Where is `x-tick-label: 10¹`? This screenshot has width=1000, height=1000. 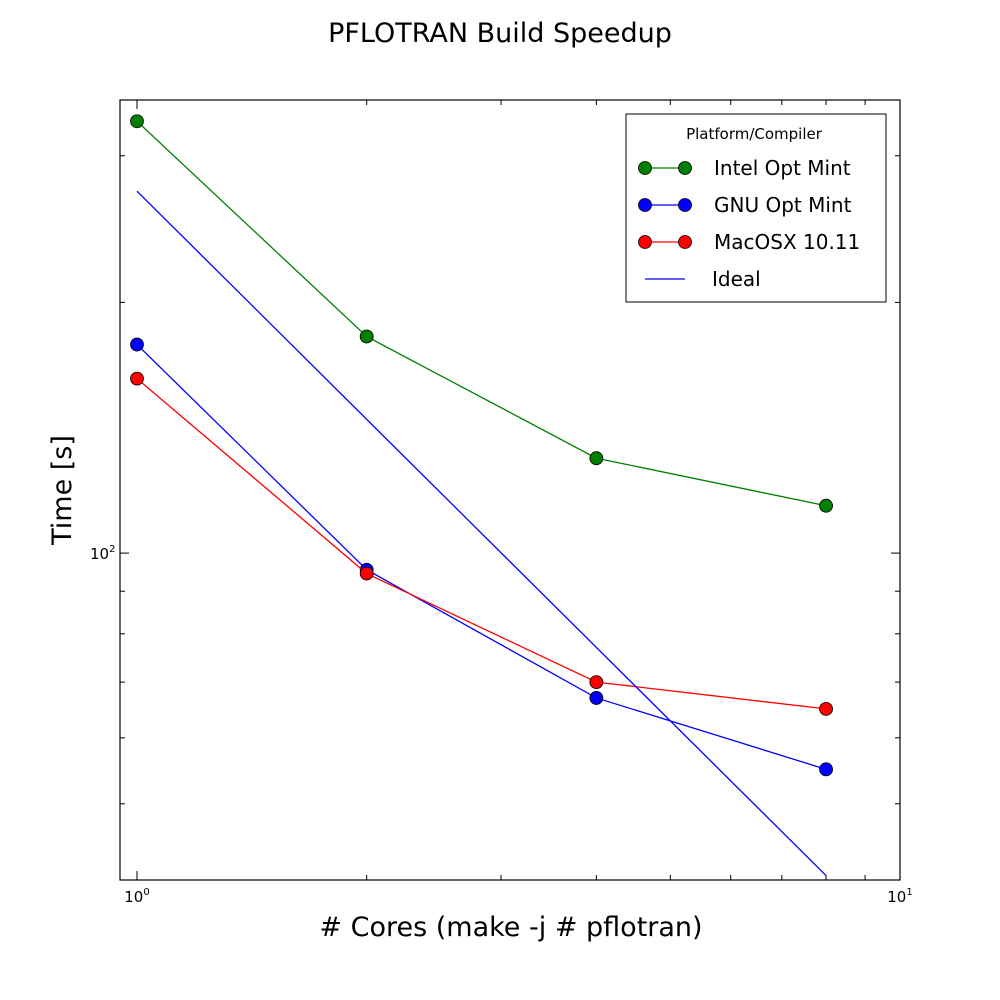 x-tick-label: 10¹ is located at coordinates (899, 896).